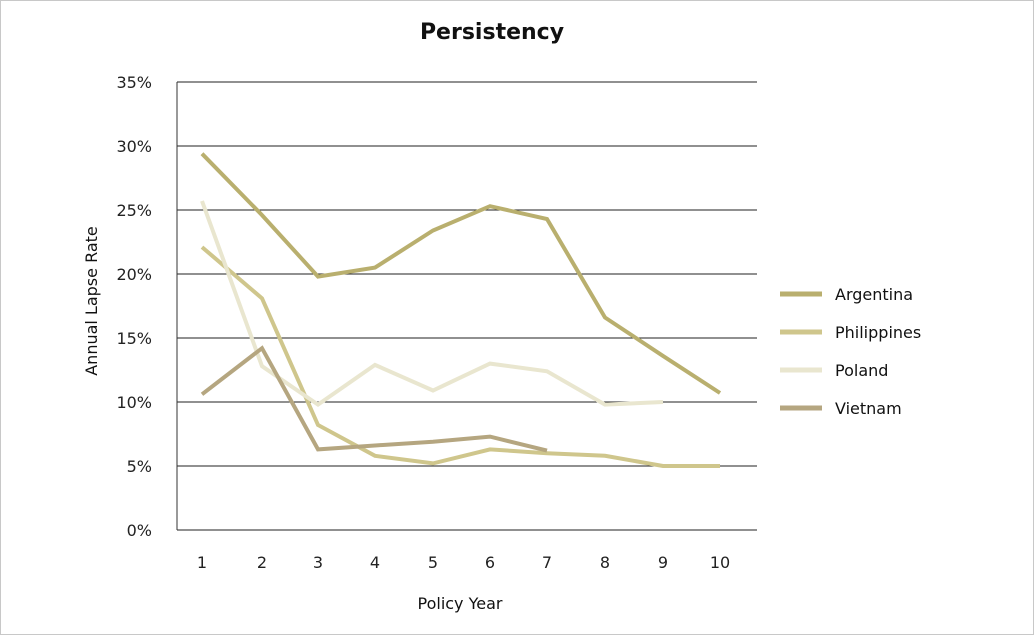 The height and width of the screenshot is (635, 1034). Describe the element at coordinates (463, 562) in the screenshot. I see `x-tick-labels: 1 2 3 4 5 6 7 8 9 10` at that location.